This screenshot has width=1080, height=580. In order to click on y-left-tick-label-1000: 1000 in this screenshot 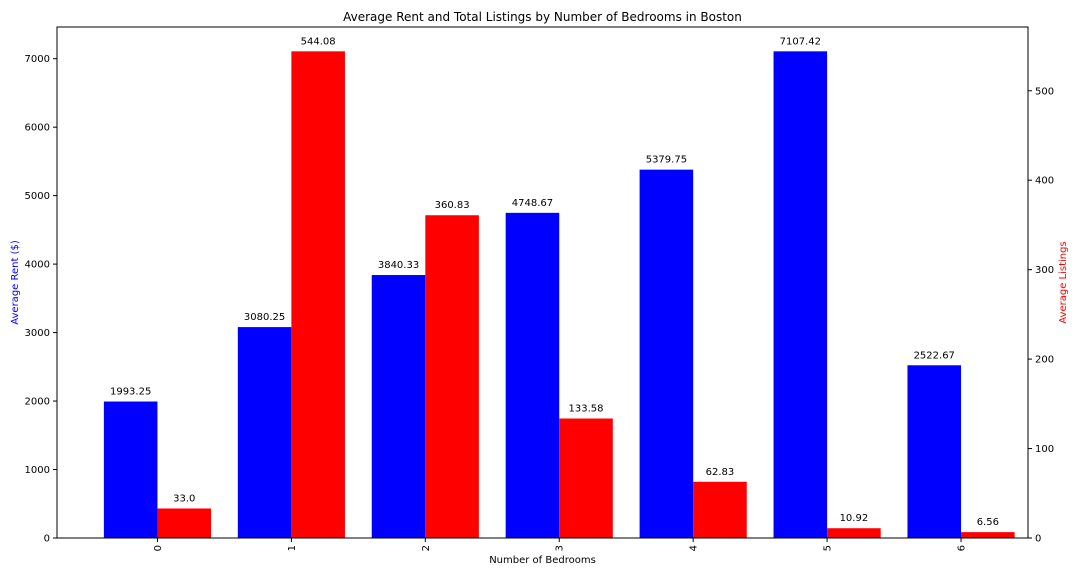, I will do `click(37, 470)`.